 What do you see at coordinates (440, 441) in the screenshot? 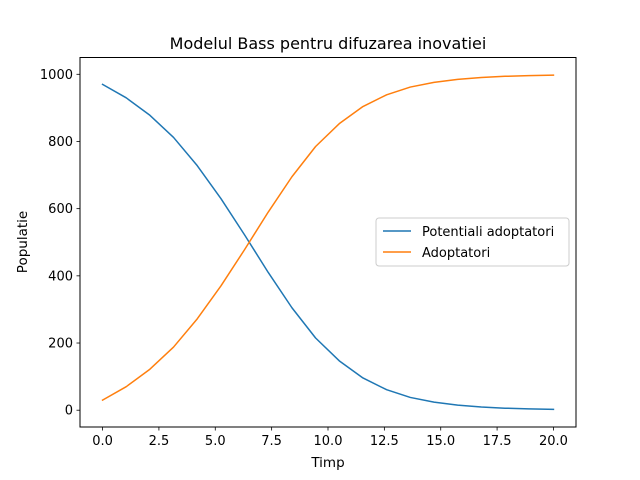
I see `x-tick-label: 15.0` at bounding box center [440, 441].